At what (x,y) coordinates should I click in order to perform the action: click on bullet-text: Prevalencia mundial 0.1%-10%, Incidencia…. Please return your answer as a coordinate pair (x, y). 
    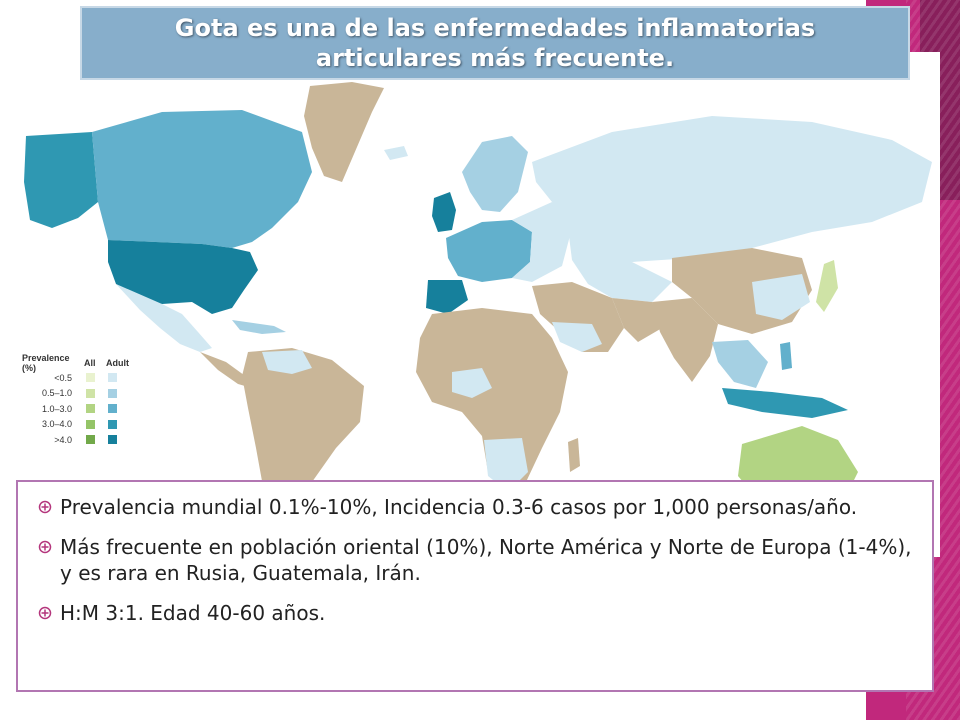
    Looking at the image, I should click on (459, 507).